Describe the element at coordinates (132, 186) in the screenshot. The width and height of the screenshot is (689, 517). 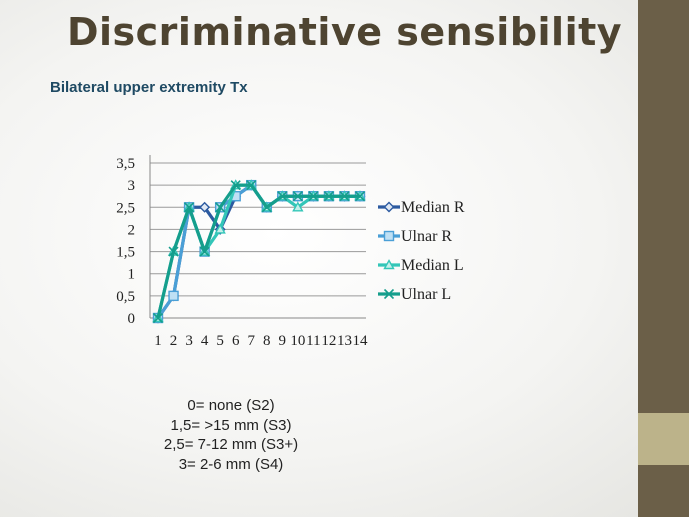
I see `y-tick-label: 3` at that location.